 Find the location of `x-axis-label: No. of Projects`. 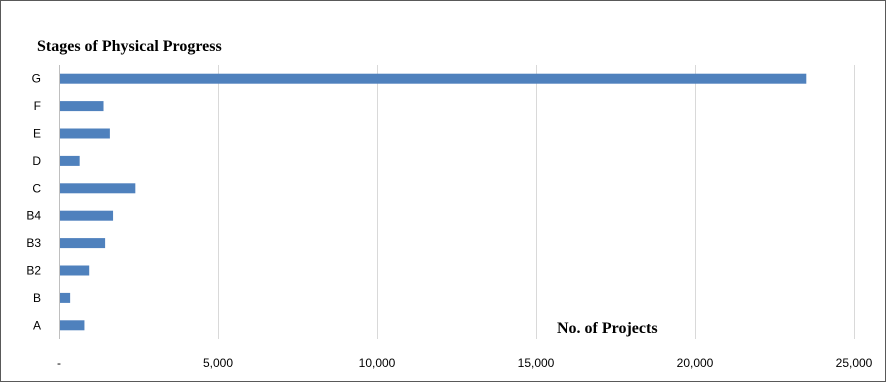

x-axis-label: No. of Projects is located at coordinates (607, 328).